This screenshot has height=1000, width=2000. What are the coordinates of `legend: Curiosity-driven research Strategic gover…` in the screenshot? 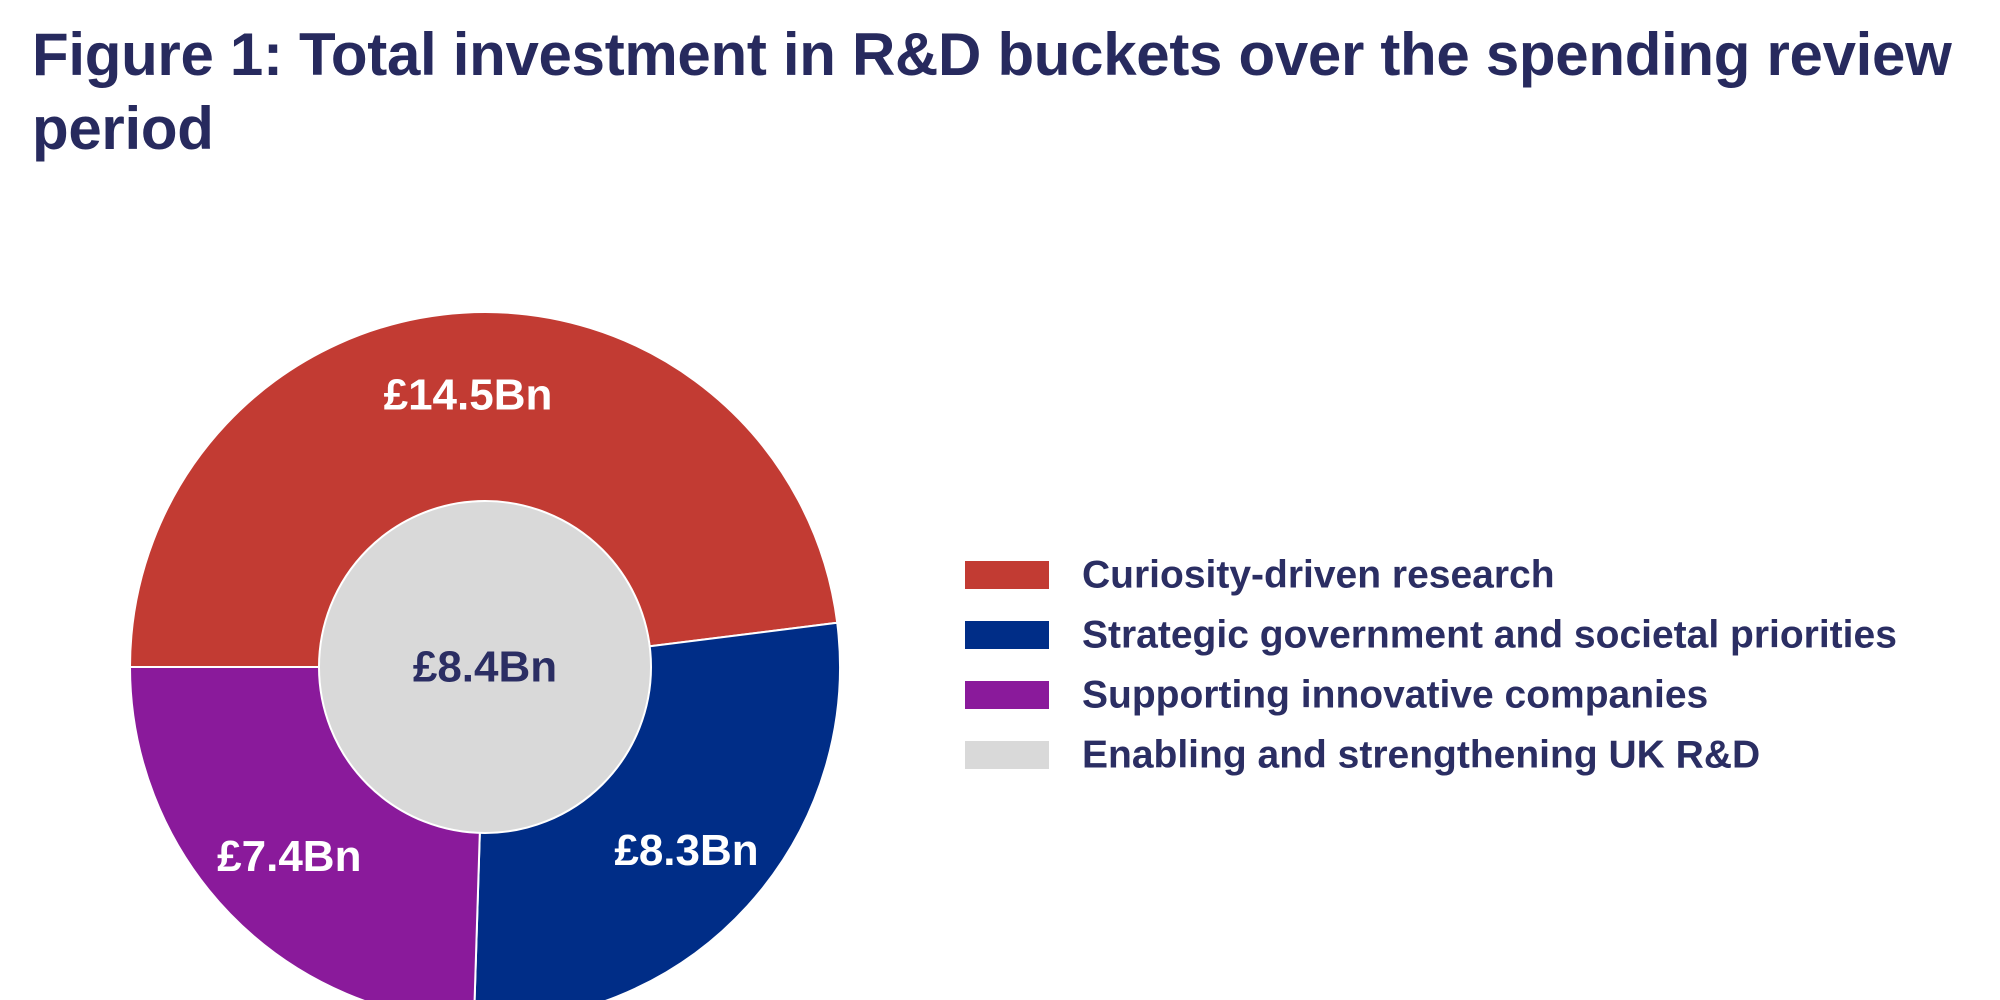 It's located at (1431, 665).